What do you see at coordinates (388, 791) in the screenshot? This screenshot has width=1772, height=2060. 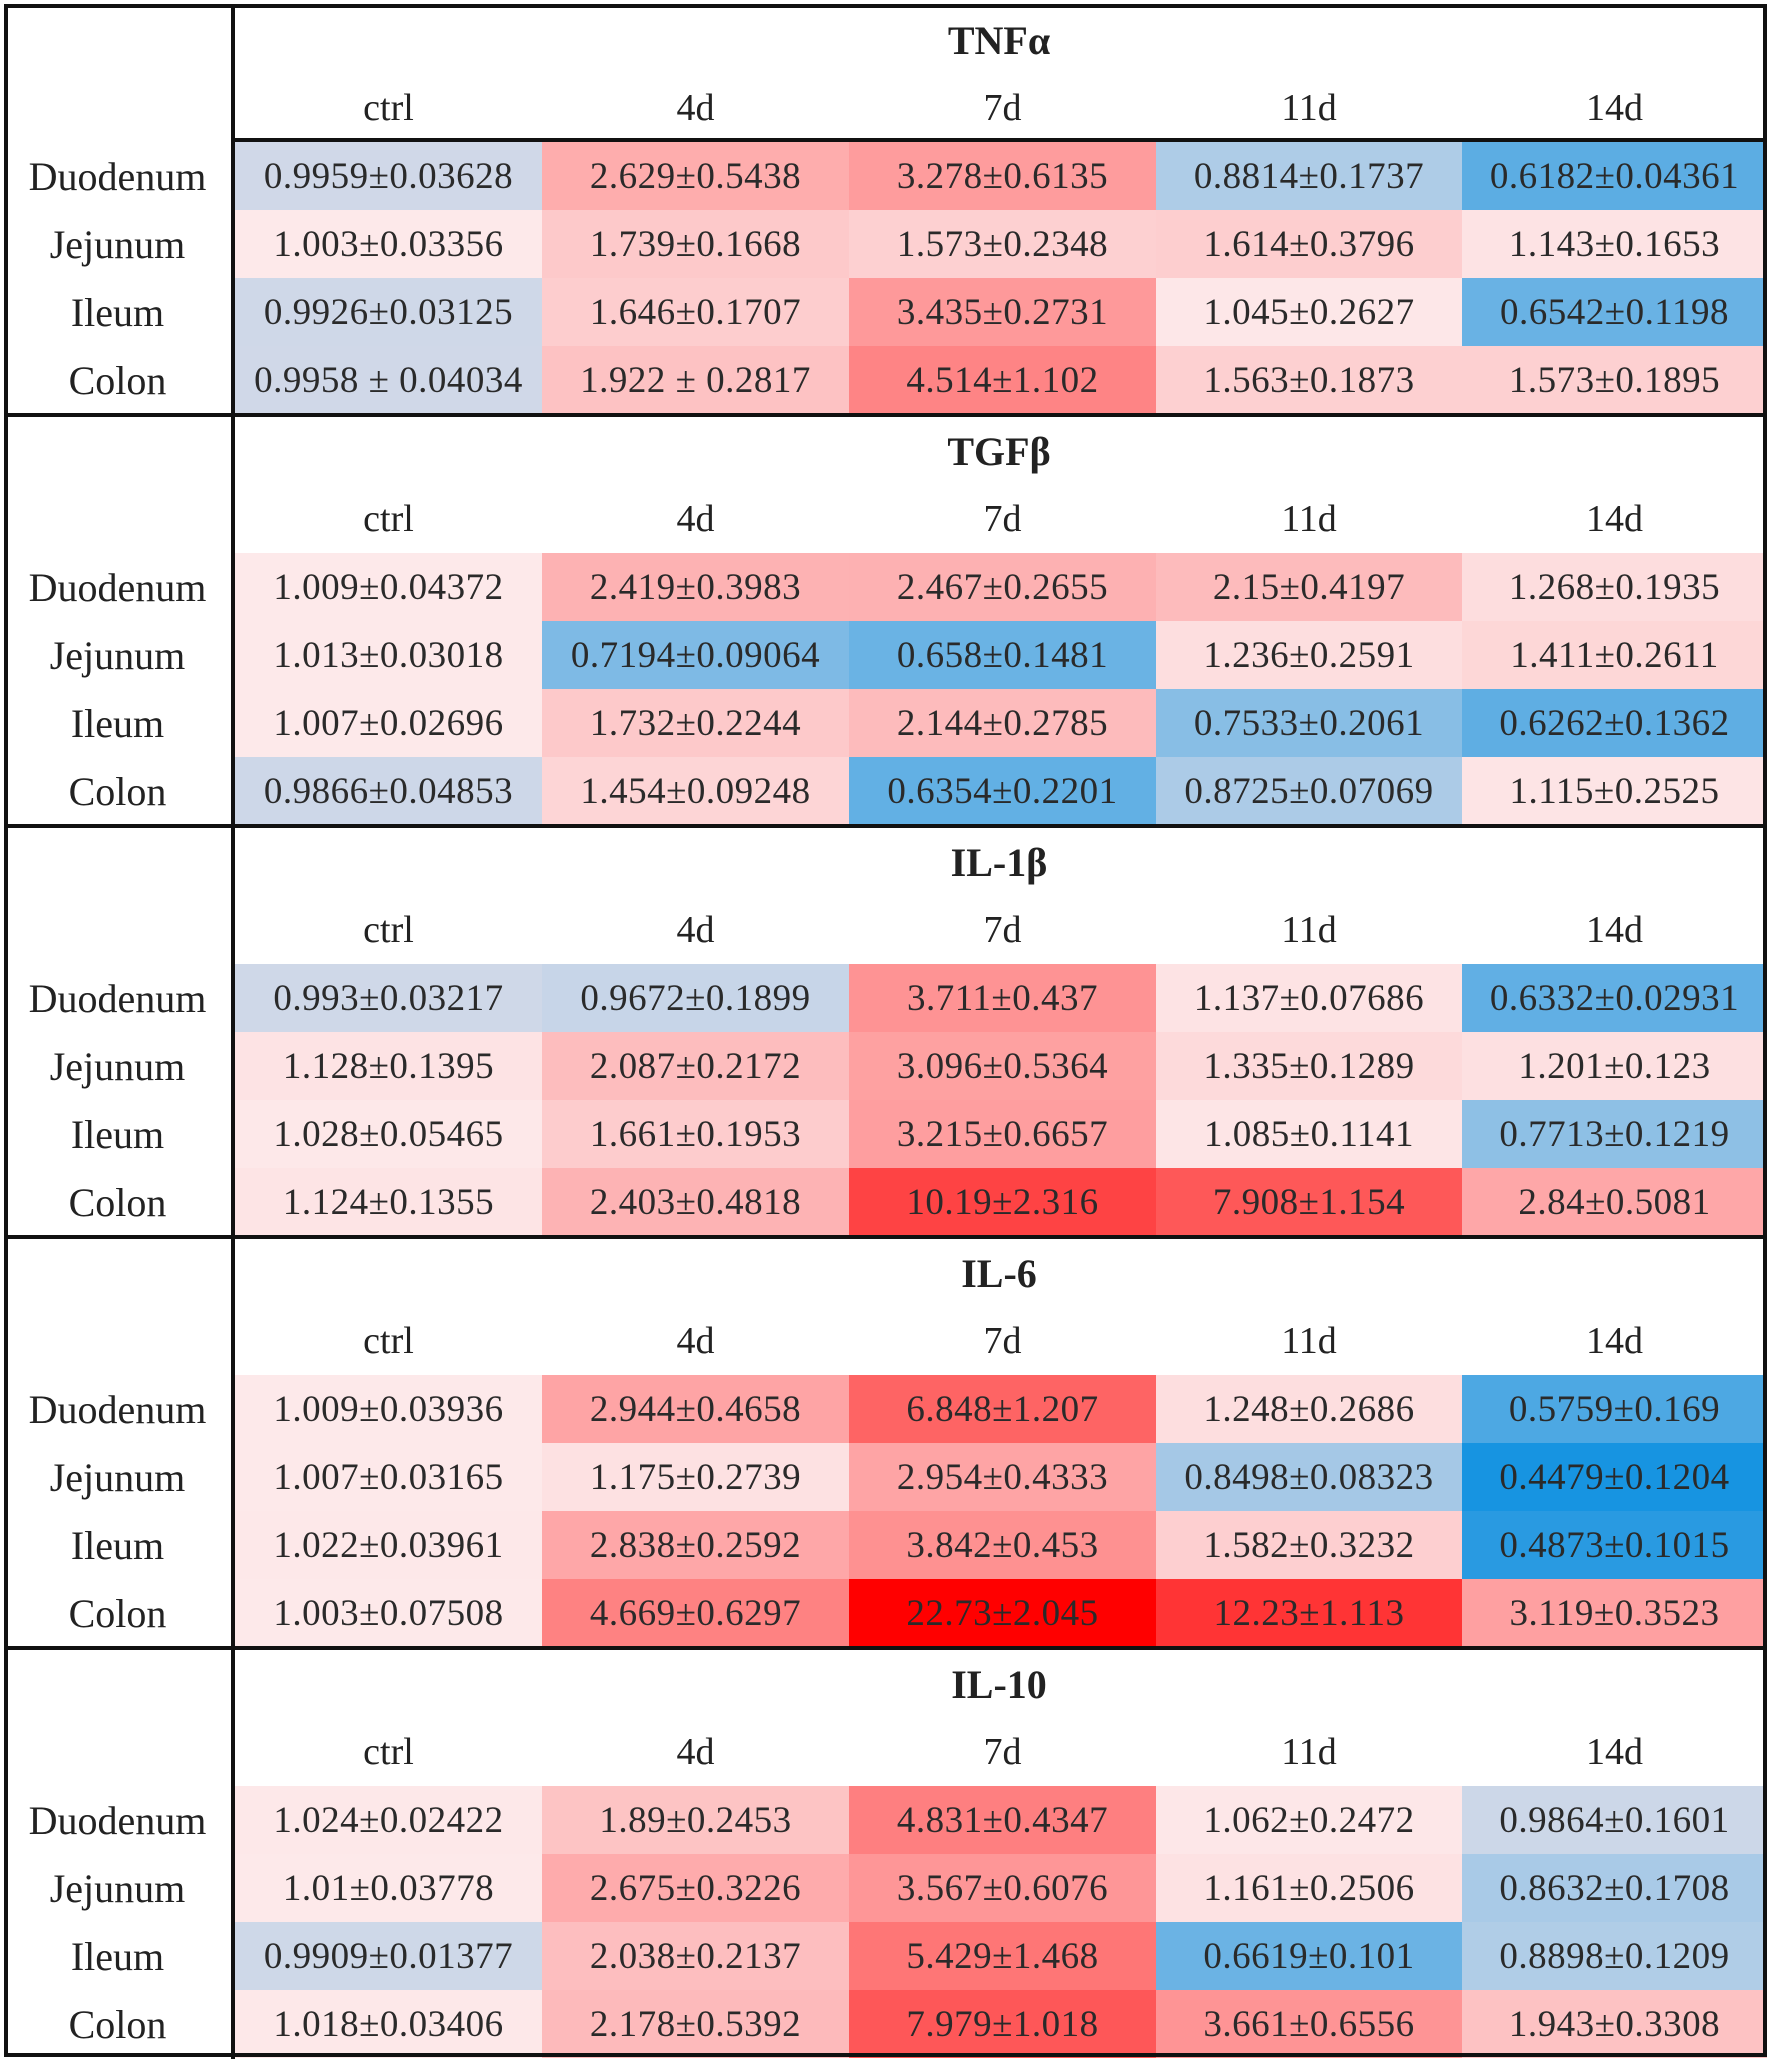 I see `heatmap-cell: 0.9866±0.04853` at bounding box center [388, 791].